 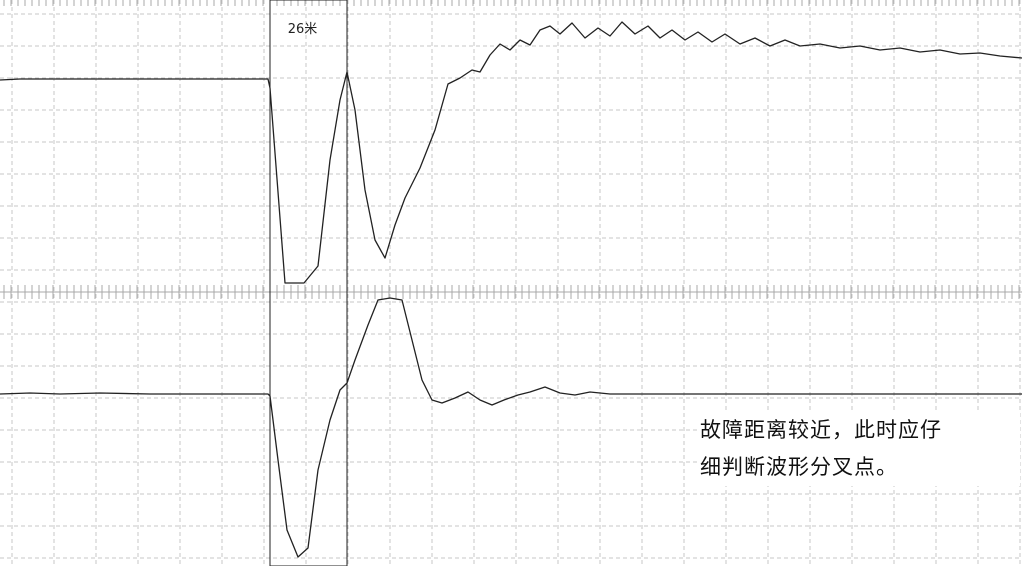 What do you see at coordinates (799, 467) in the screenshot?
I see `note-line-2: 细判断波形分叉点。` at bounding box center [799, 467].